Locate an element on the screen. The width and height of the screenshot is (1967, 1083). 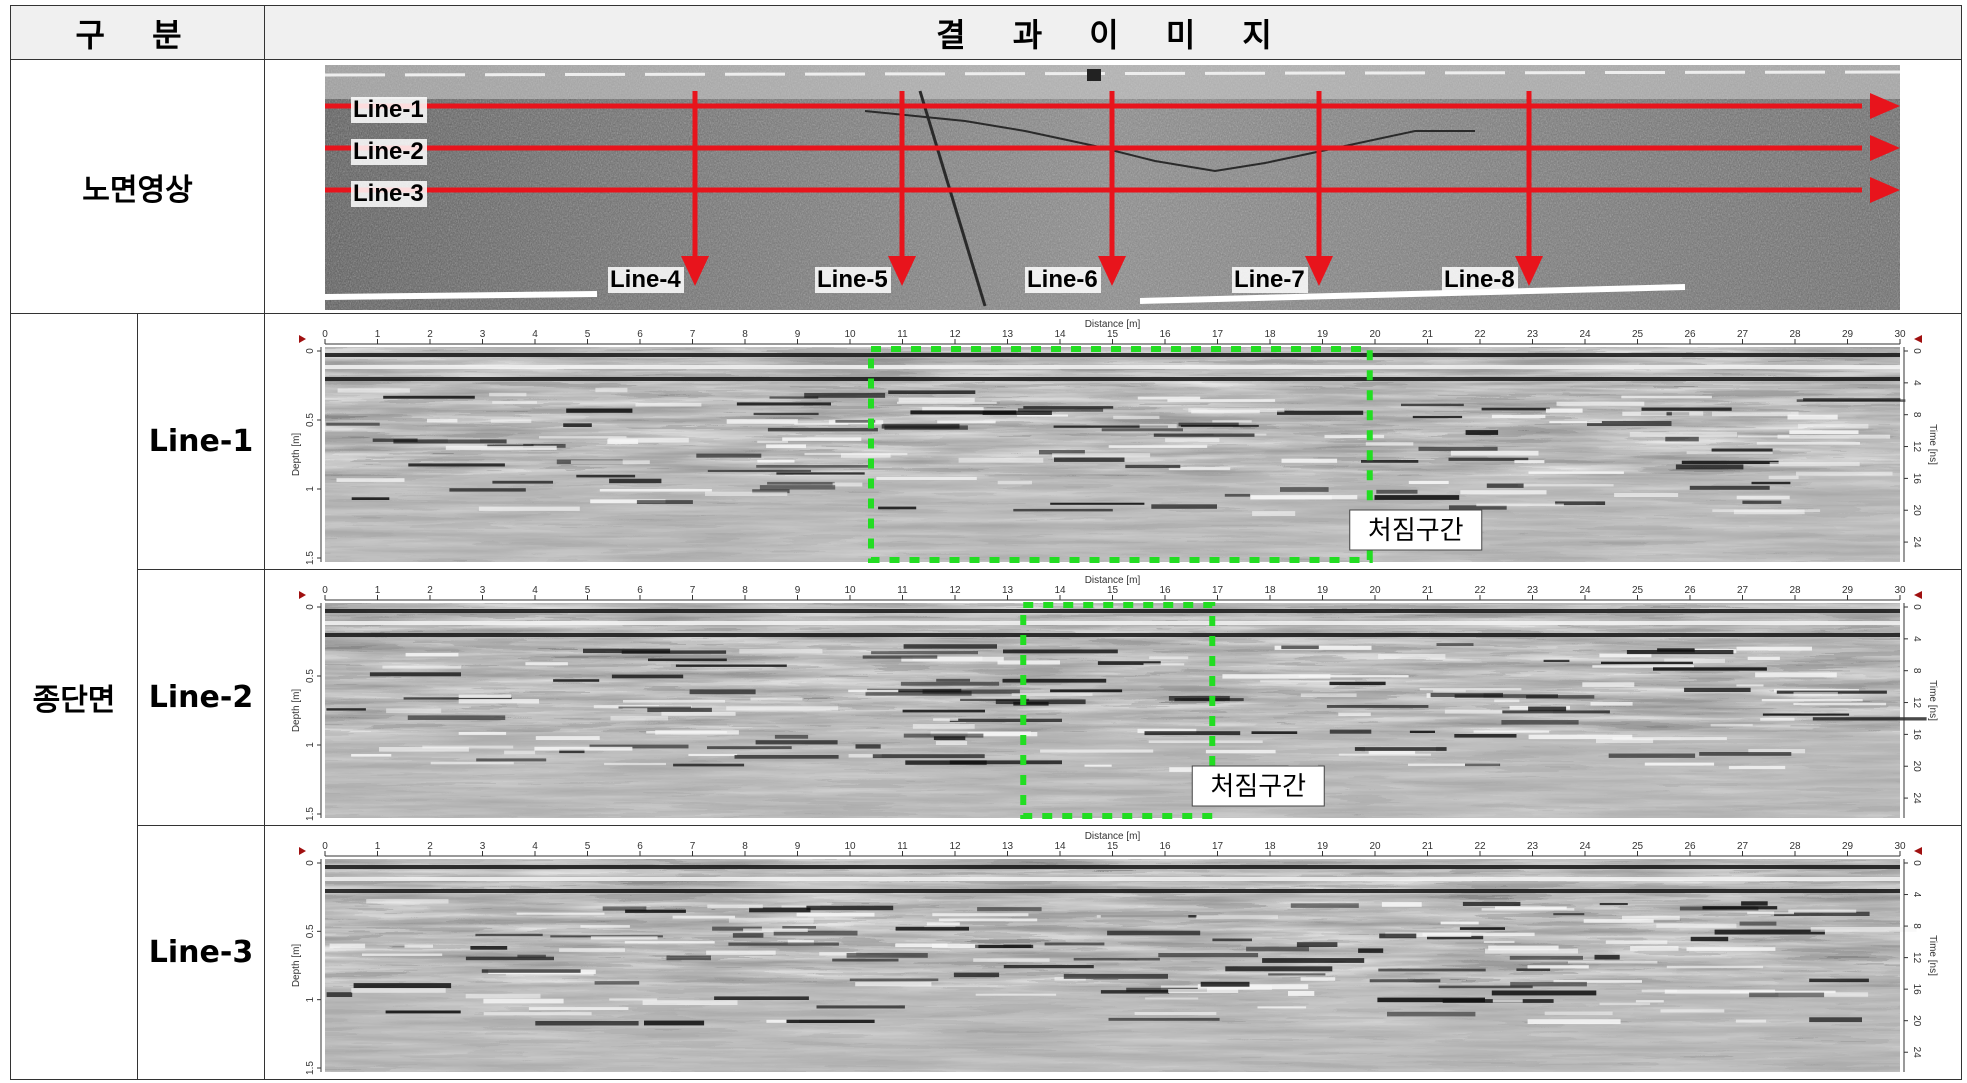
distance-tick-label: 9 is located at coordinates (798, 590).